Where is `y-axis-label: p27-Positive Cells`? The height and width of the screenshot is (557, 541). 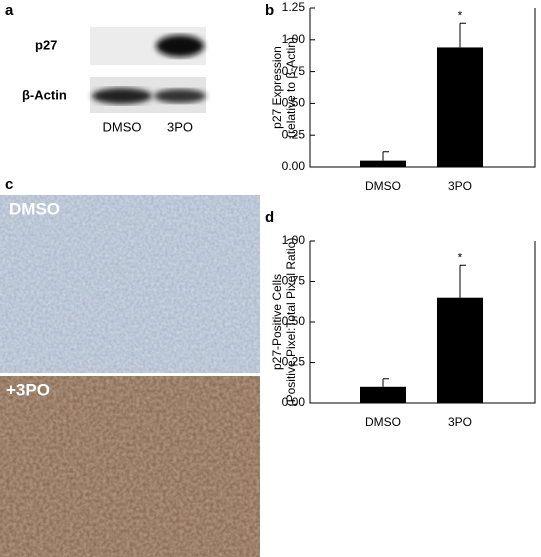
y-axis-label: p27-Positive Cells is located at coordinates (277, 322).